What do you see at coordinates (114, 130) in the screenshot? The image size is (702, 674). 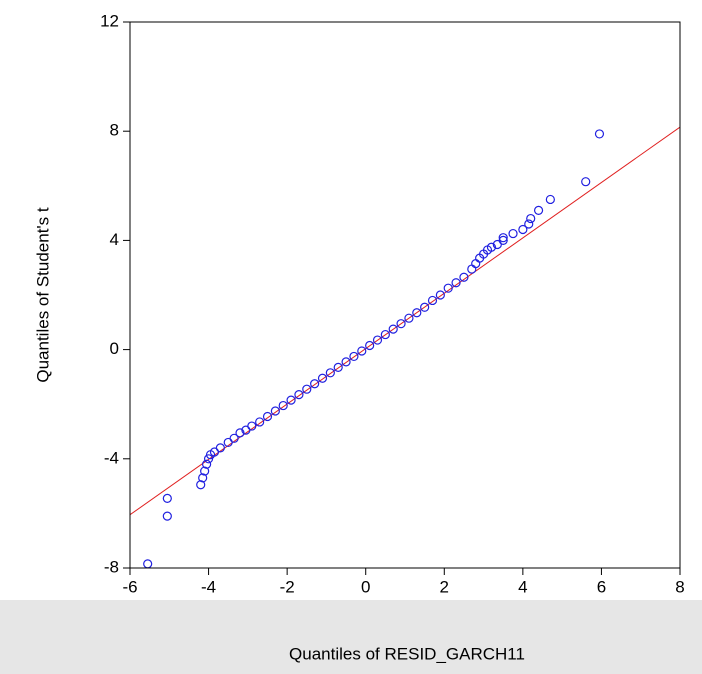 I see `y-tick-label: 8` at bounding box center [114, 130].